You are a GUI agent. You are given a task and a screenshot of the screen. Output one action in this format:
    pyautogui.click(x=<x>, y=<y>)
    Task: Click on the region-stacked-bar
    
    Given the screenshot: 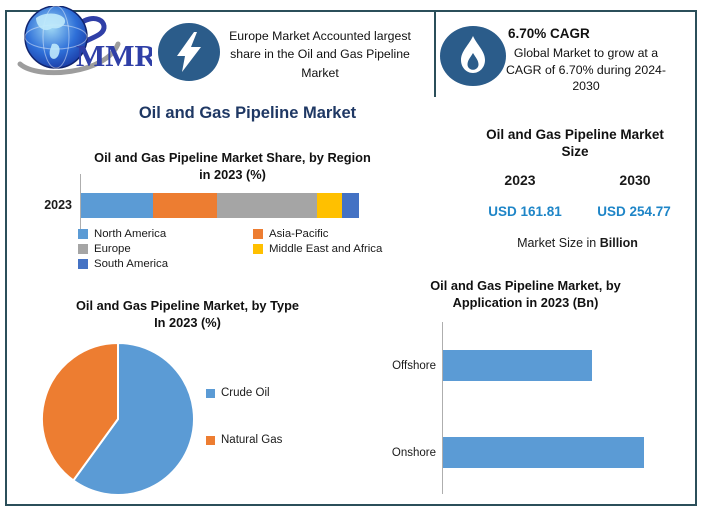 What is the action you would take?
    pyautogui.click(x=220, y=205)
    